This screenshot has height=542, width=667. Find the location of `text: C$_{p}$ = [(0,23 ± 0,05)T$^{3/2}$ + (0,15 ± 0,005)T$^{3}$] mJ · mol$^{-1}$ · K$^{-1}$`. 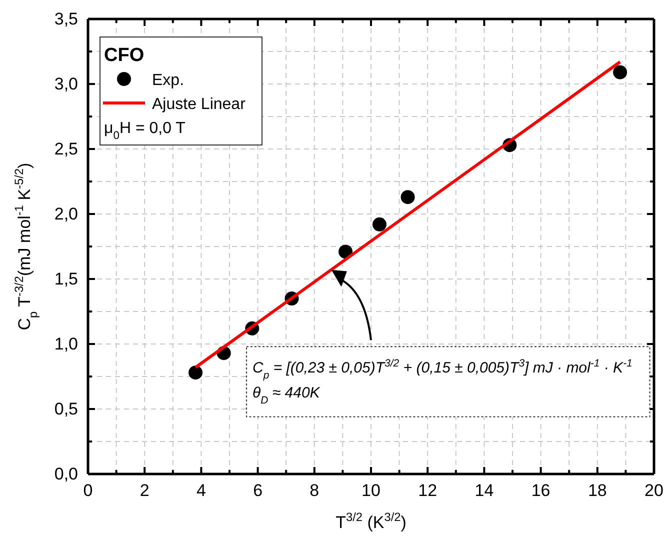

text: C$_{p}$ = [(0,23 ± 0,05)T$^{3/2}$ + (0,15 ± 0,005)T$^{3}$] mJ · mol$^{-1}$ · K$^{-1}$ is located at coordinates (442, 370).